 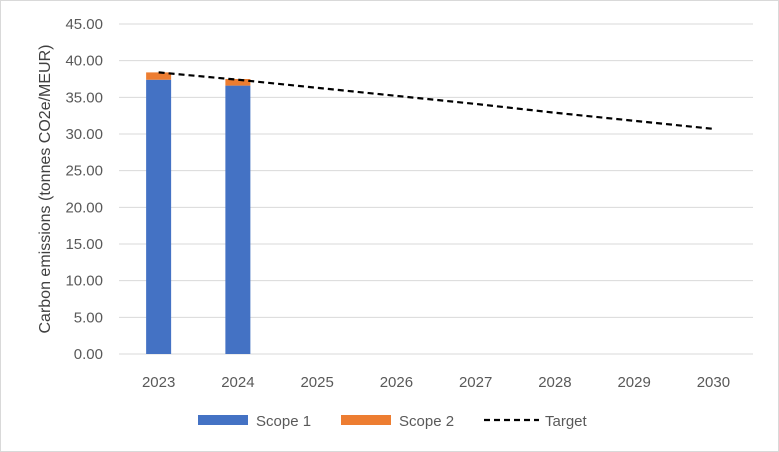 What do you see at coordinates (84, 134) in the screenshot?
I see `y-tick-label: 30.00` at bounding box center [84, 134].